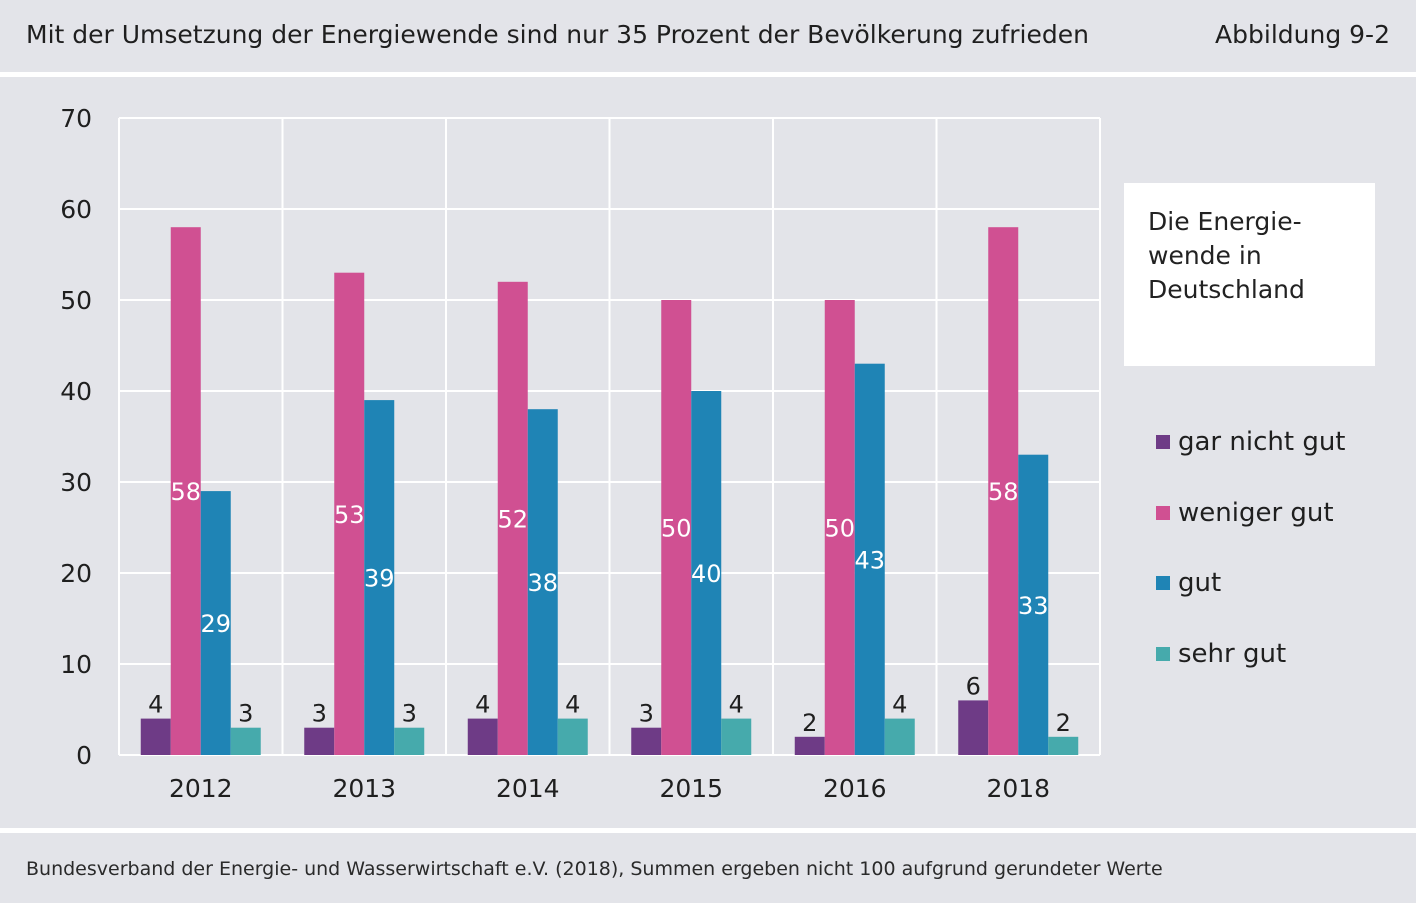  Describe the element at coordinates (1018, 788) in the screenshot. I see `x-tick-label: 2018` at that location.